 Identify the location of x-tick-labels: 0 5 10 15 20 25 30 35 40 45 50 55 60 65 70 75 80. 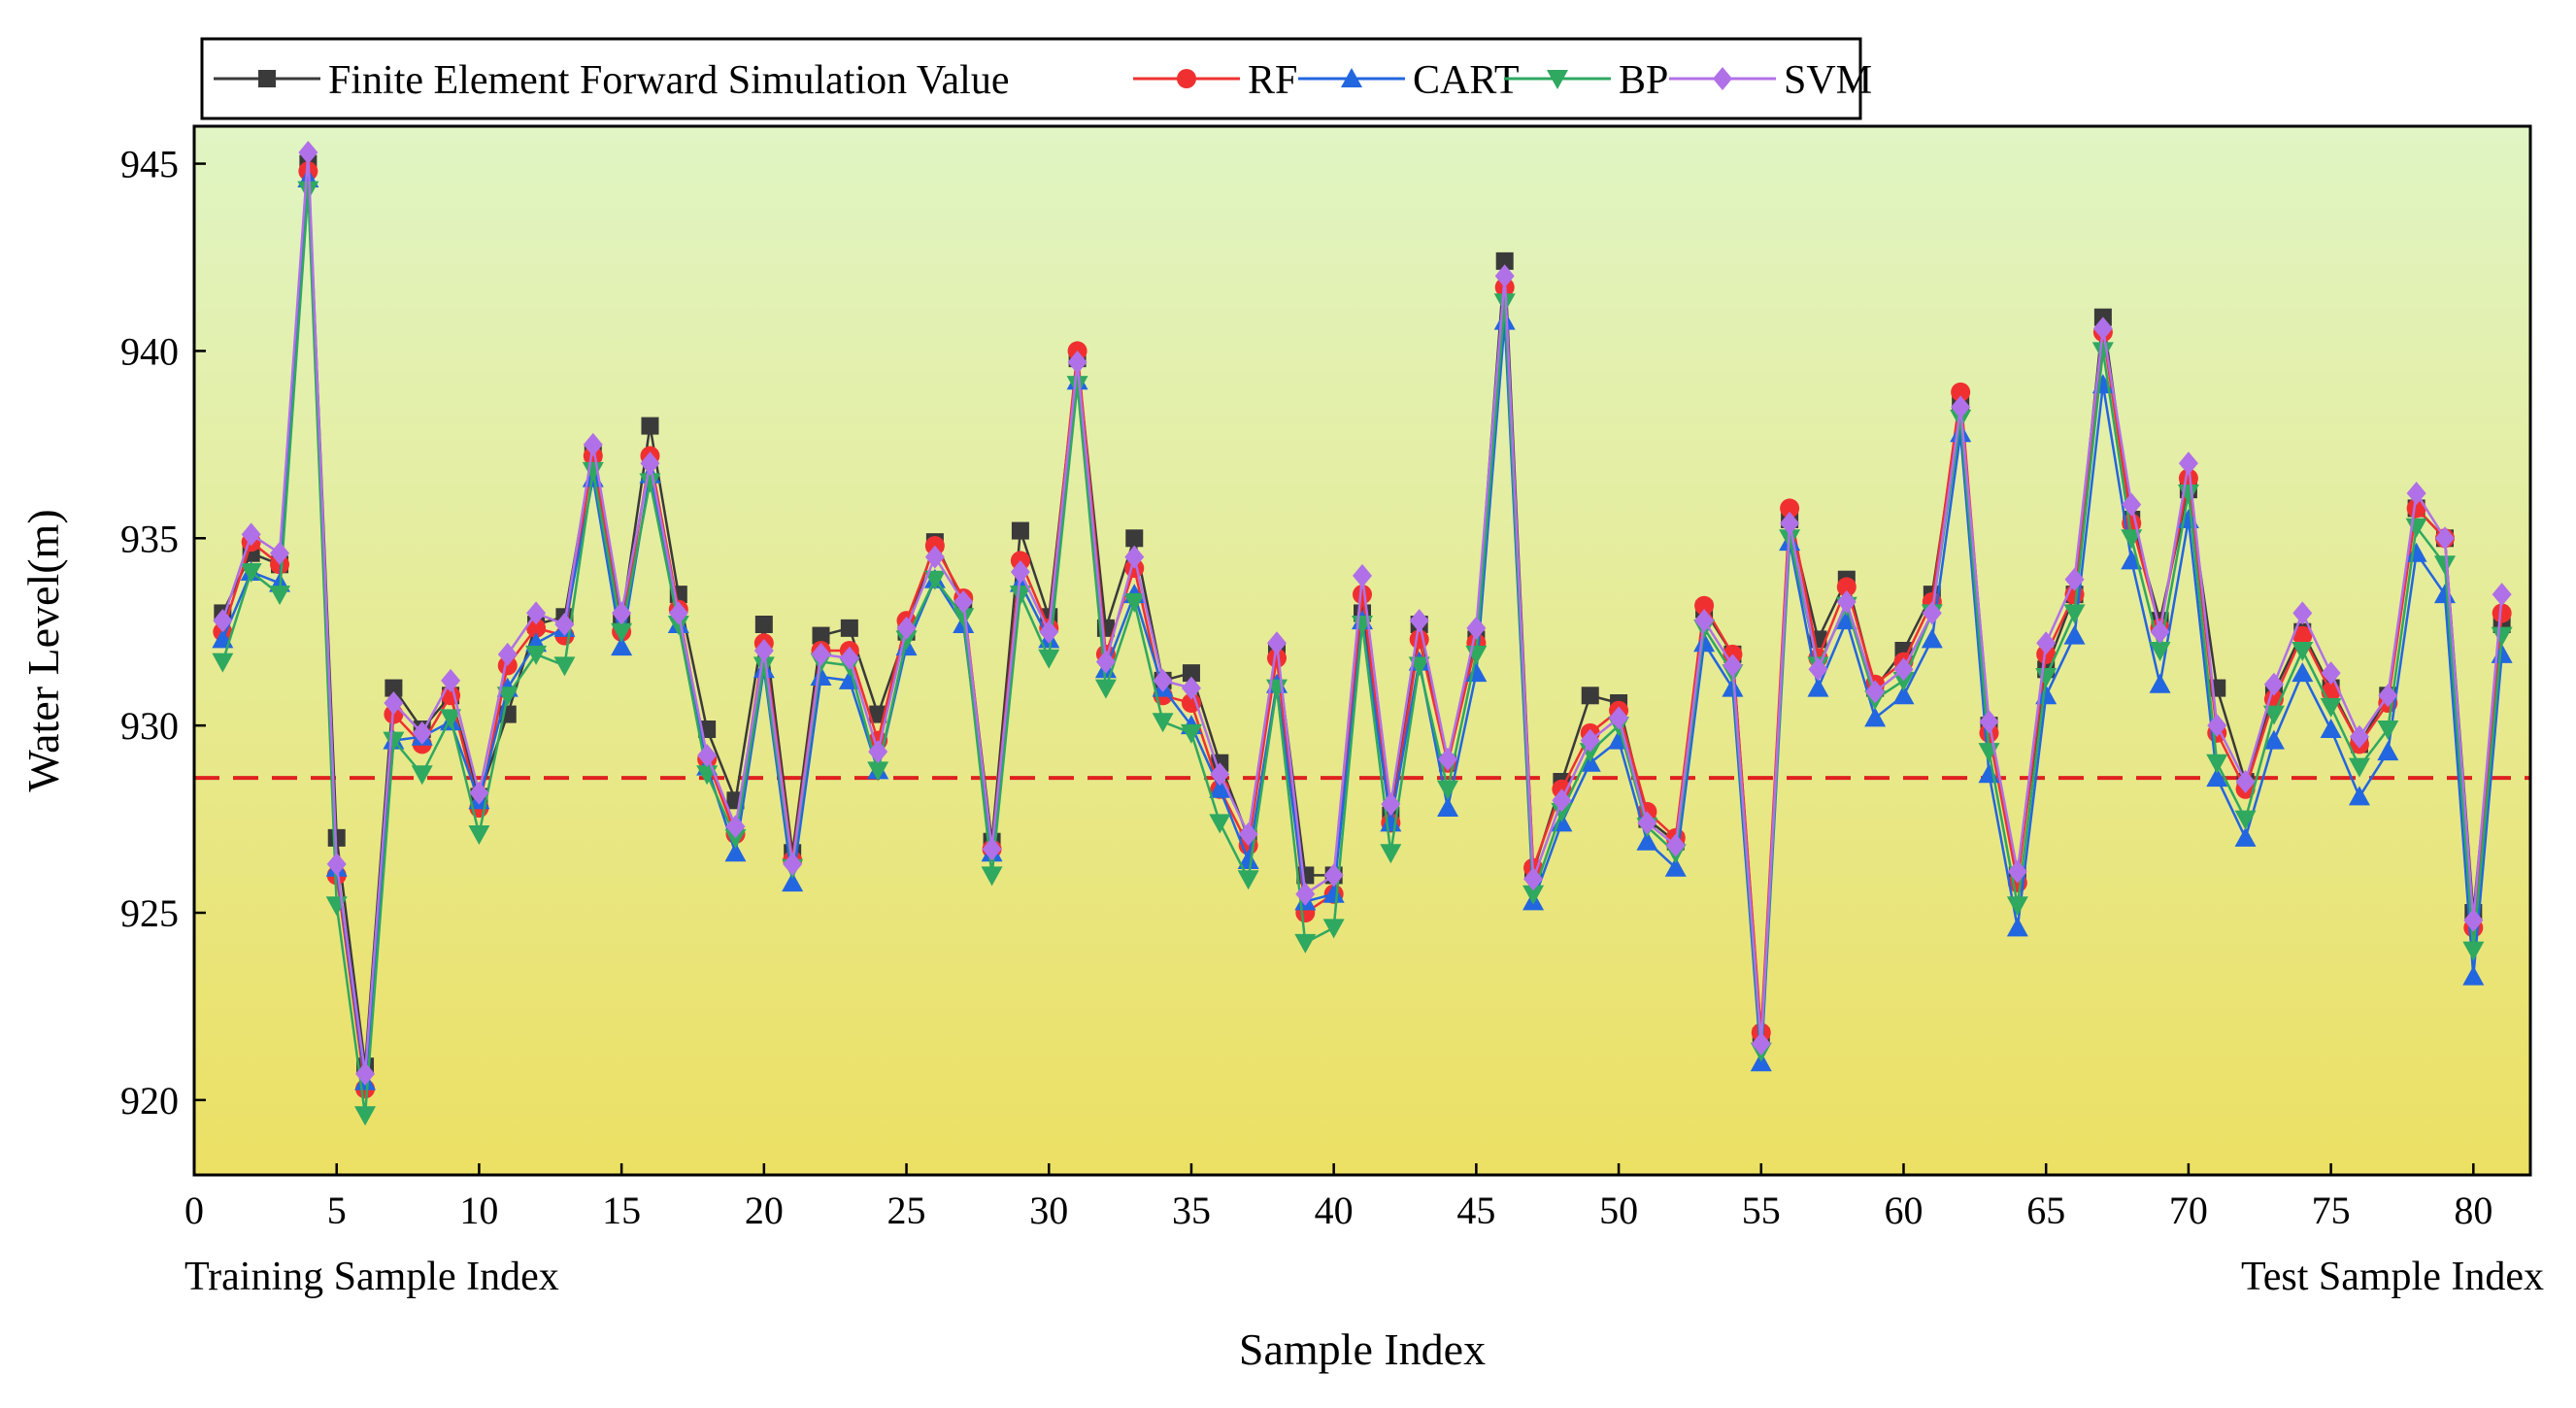
(1338, 1210).